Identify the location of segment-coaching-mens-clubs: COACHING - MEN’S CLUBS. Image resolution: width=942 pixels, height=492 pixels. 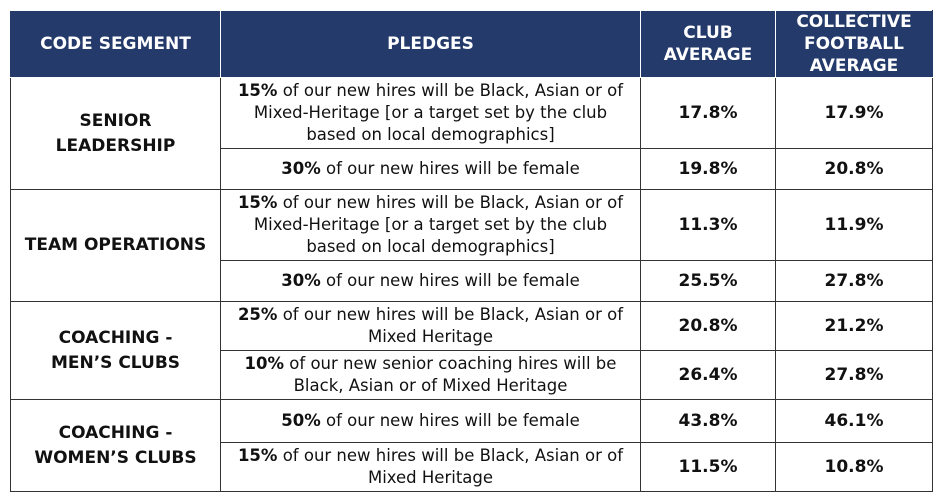
(115, 350).